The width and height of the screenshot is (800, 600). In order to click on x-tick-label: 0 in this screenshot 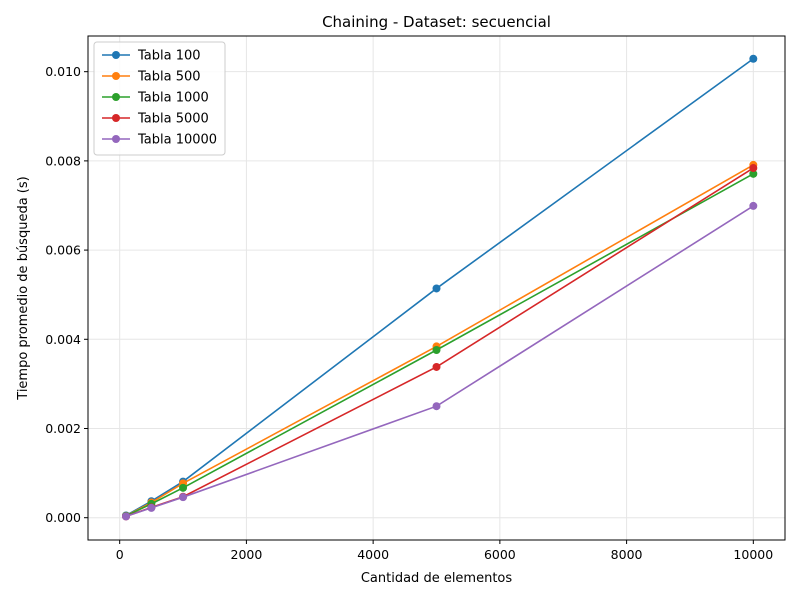, I will do `click(120, 554)`.